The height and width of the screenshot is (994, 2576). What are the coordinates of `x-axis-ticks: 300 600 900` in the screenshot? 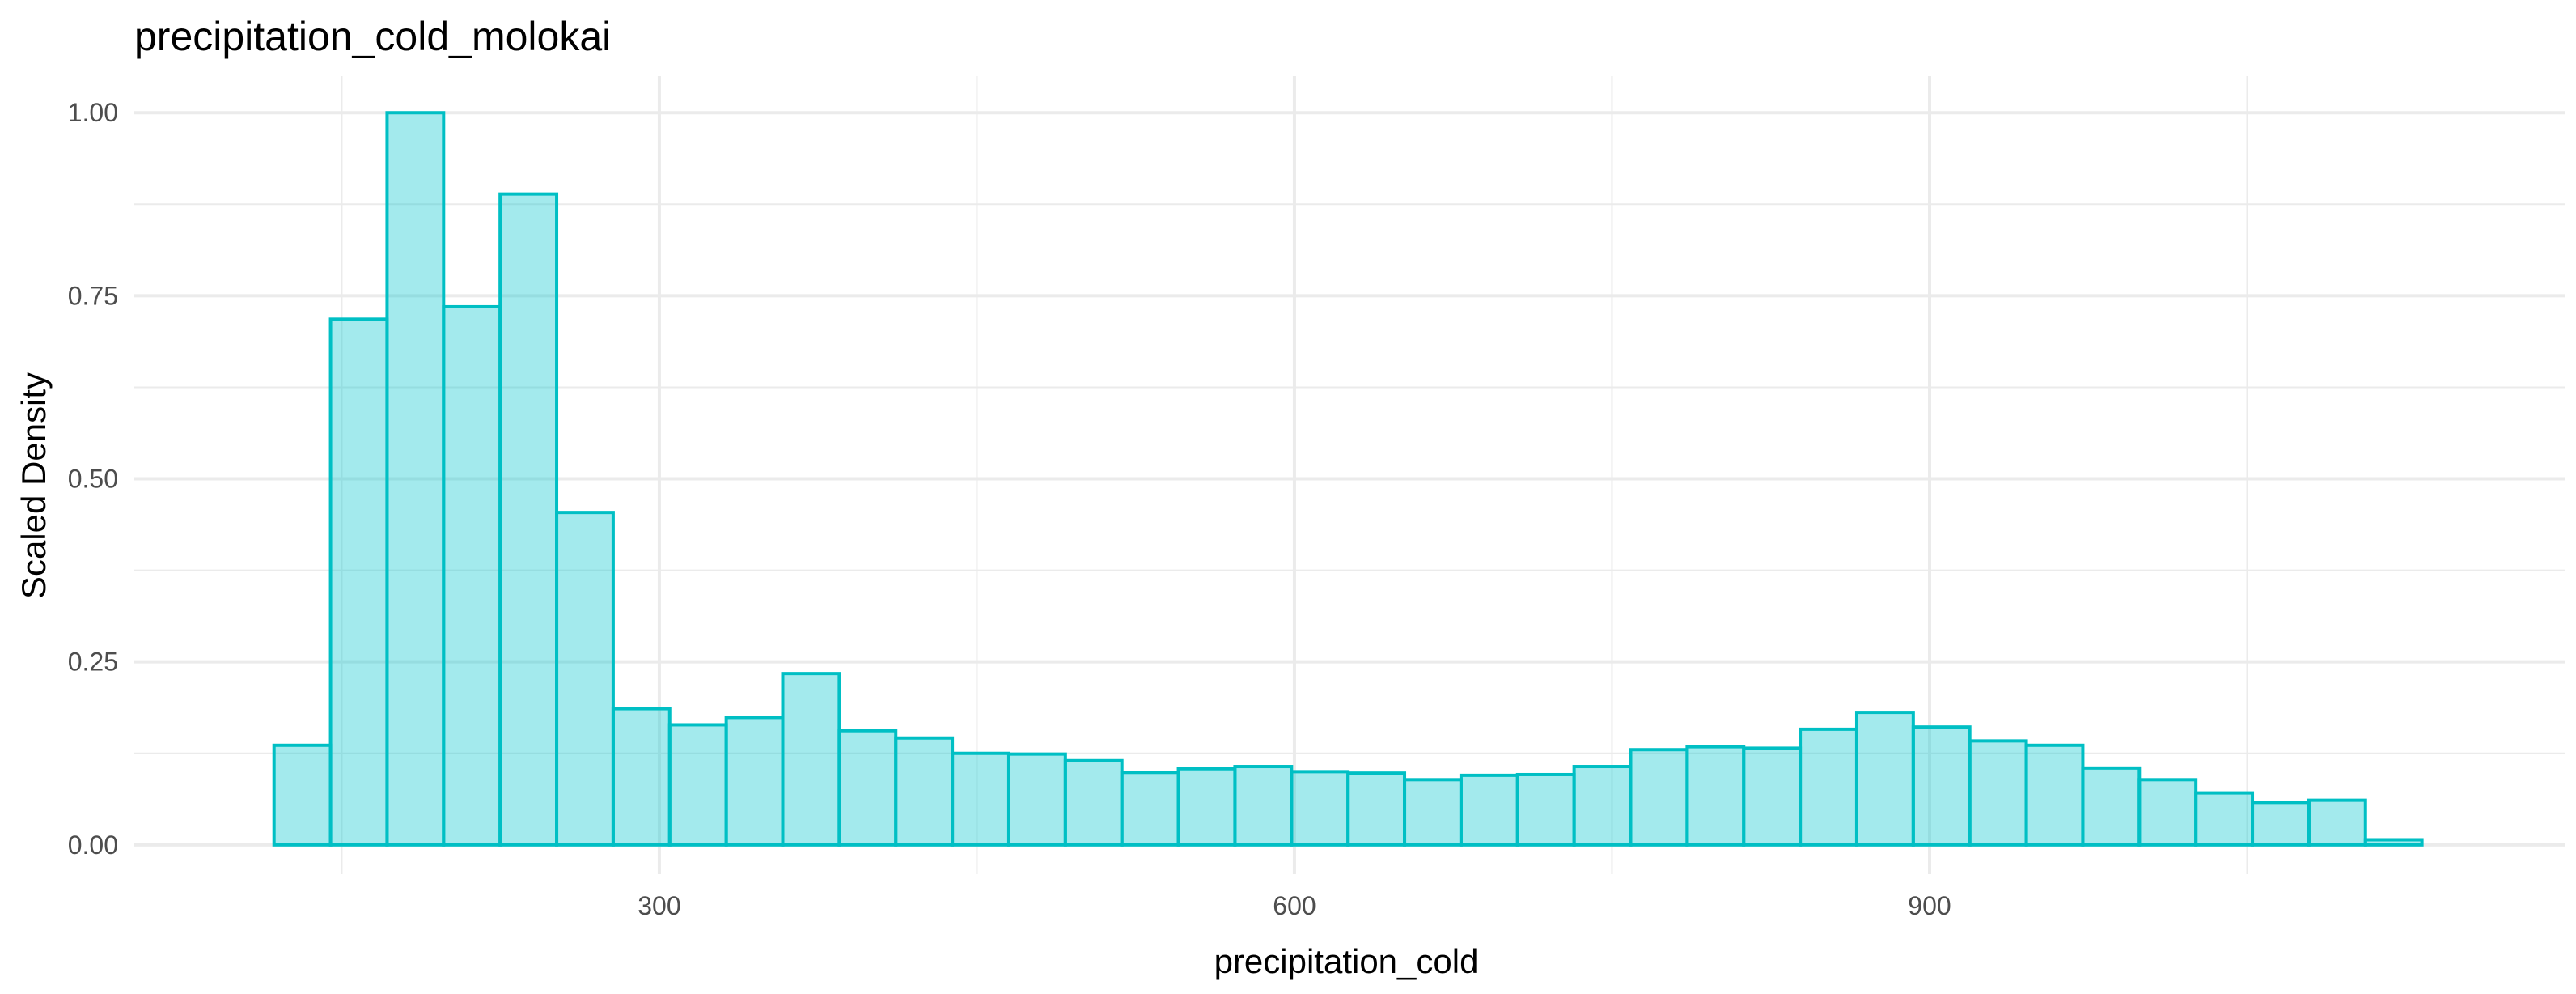 It's located at (1294, 905).